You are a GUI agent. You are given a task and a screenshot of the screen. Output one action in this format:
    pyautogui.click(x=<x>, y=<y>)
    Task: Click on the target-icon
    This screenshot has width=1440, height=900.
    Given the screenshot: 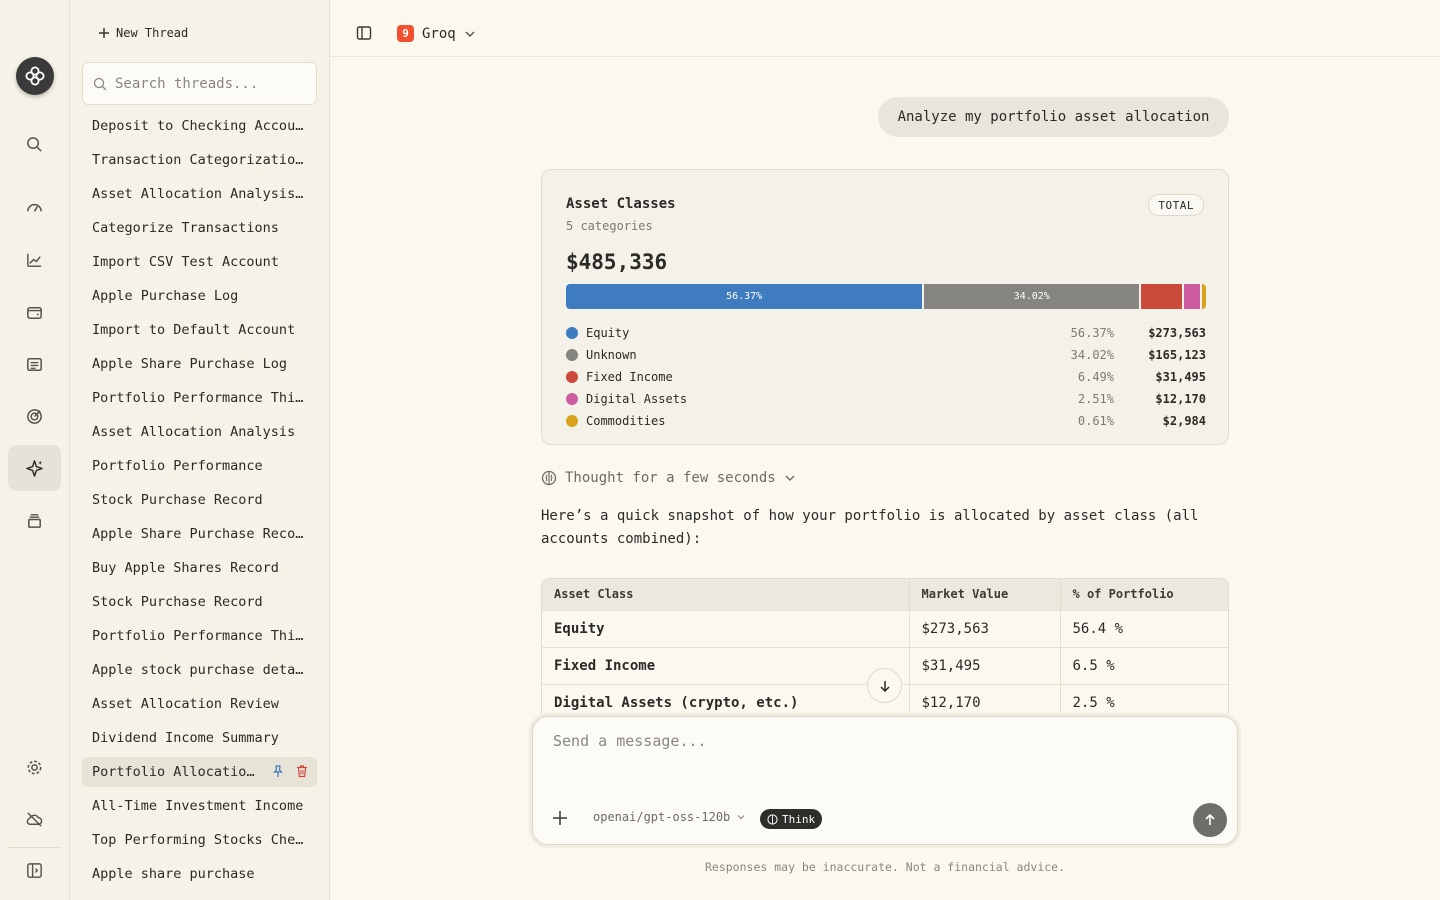 What is the action you would take?
    pyautogui.click(x=34, y=416)
    